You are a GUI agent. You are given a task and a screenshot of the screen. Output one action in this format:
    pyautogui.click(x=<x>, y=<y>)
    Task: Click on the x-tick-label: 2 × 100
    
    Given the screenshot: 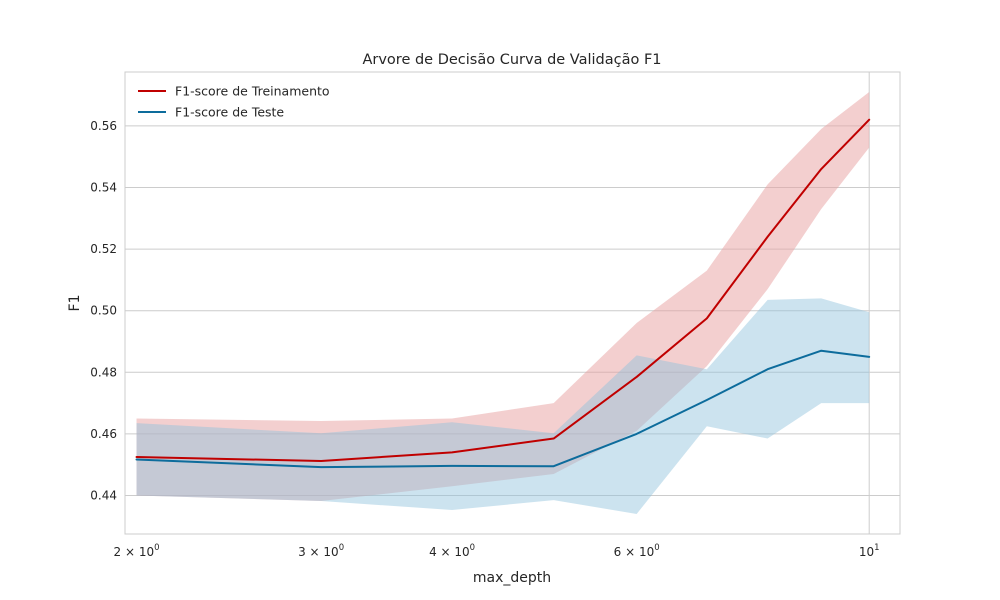 What is the action you would take?
    pyautogui.click(x=137, y=551)
    